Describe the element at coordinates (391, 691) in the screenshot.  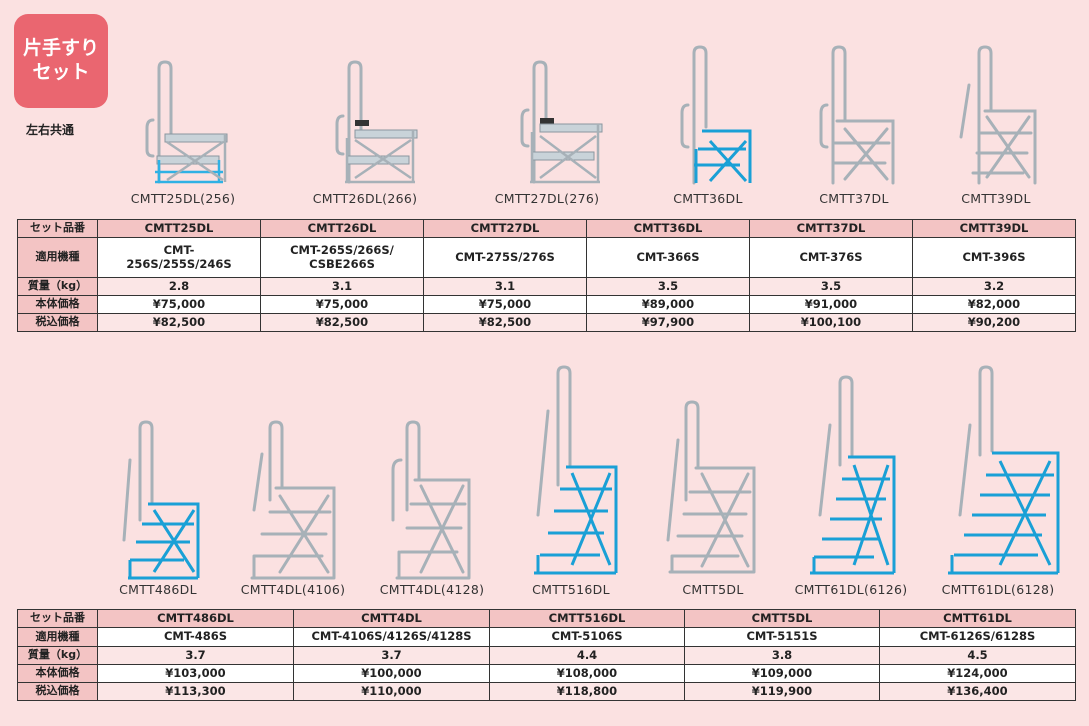
I see `price-tax-cell: ¥110,000` at that location.